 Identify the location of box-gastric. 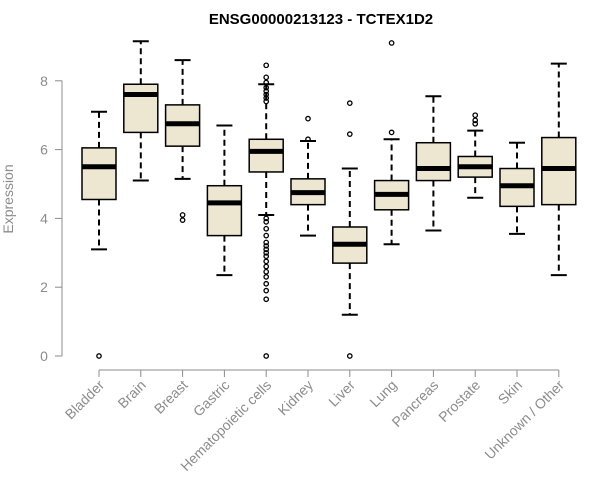
(224, 200).